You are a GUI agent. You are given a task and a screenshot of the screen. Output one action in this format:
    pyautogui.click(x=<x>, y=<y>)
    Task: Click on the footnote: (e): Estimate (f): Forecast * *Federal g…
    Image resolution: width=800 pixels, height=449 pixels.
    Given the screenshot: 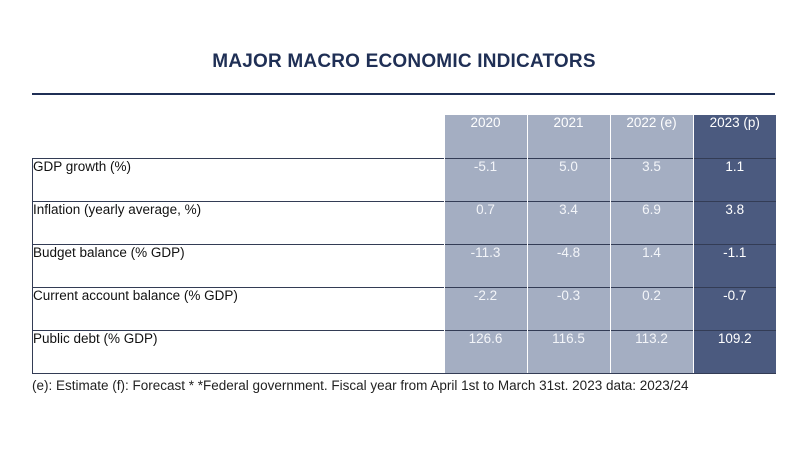 What is the action you would take?
    pyautogui.click(x=360, y=385)
    